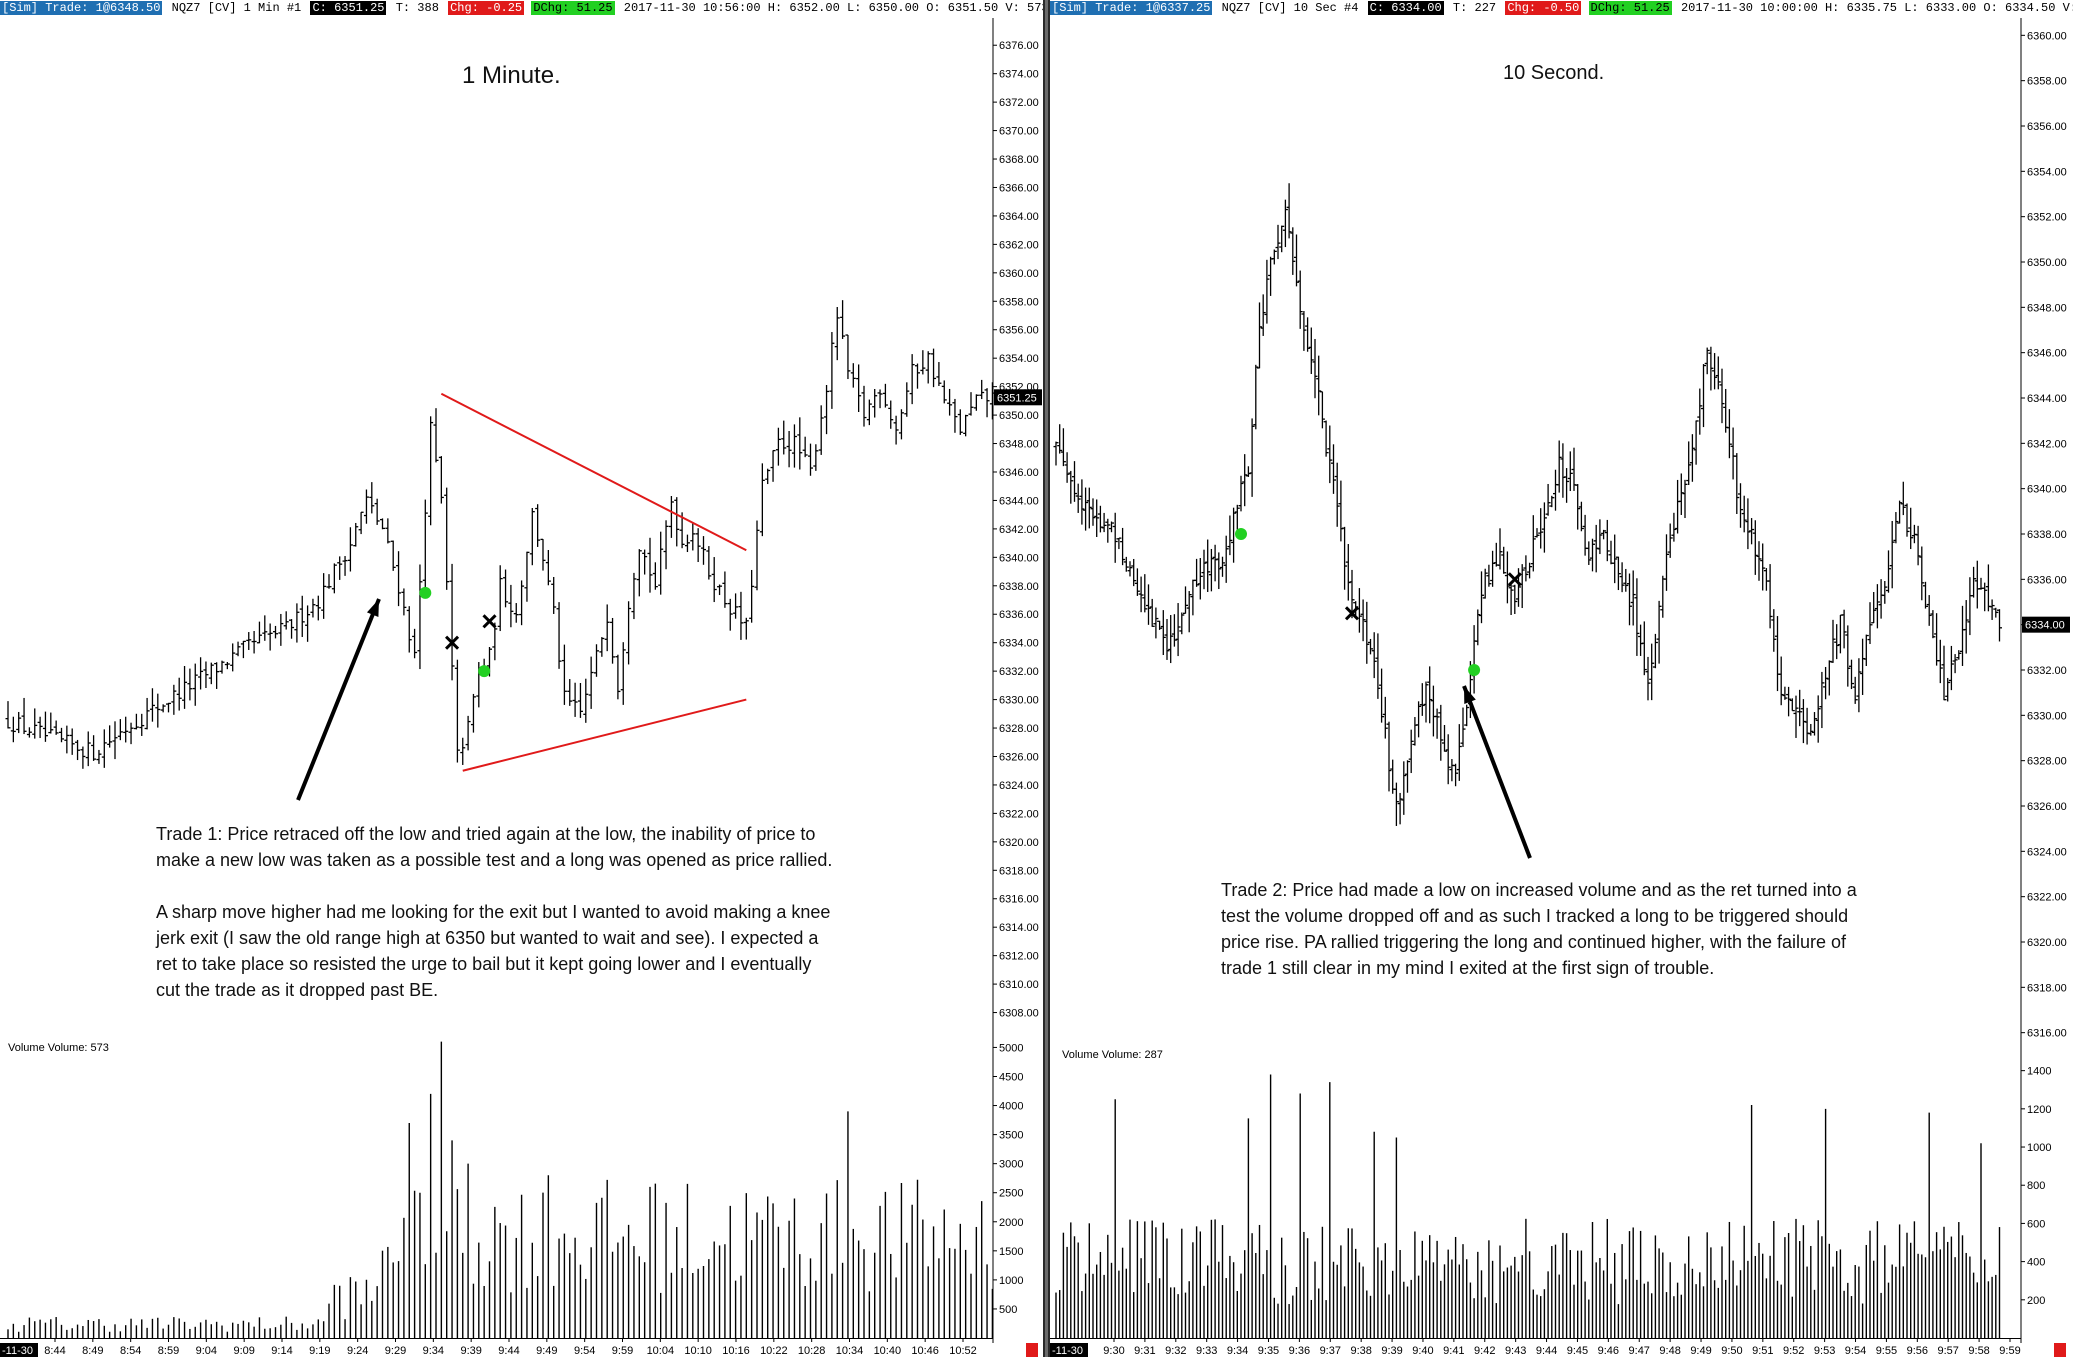  What do you see at coordinates (1019, 188) in the screenshot?
I see `price-tick-label: 6366.00` at bounding box center [1019, 188].